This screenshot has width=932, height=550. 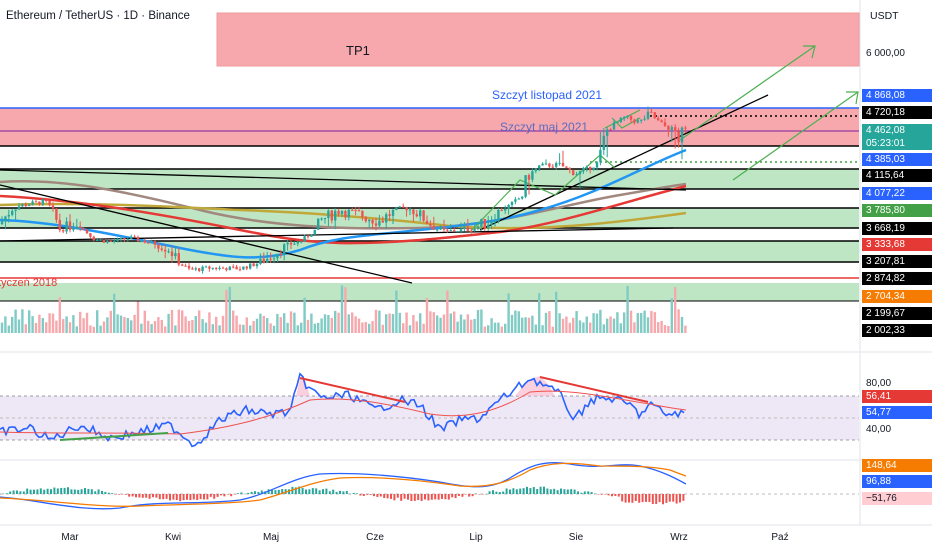 I want to click on time-axis-label: Paź, so click(x=780, y=537).